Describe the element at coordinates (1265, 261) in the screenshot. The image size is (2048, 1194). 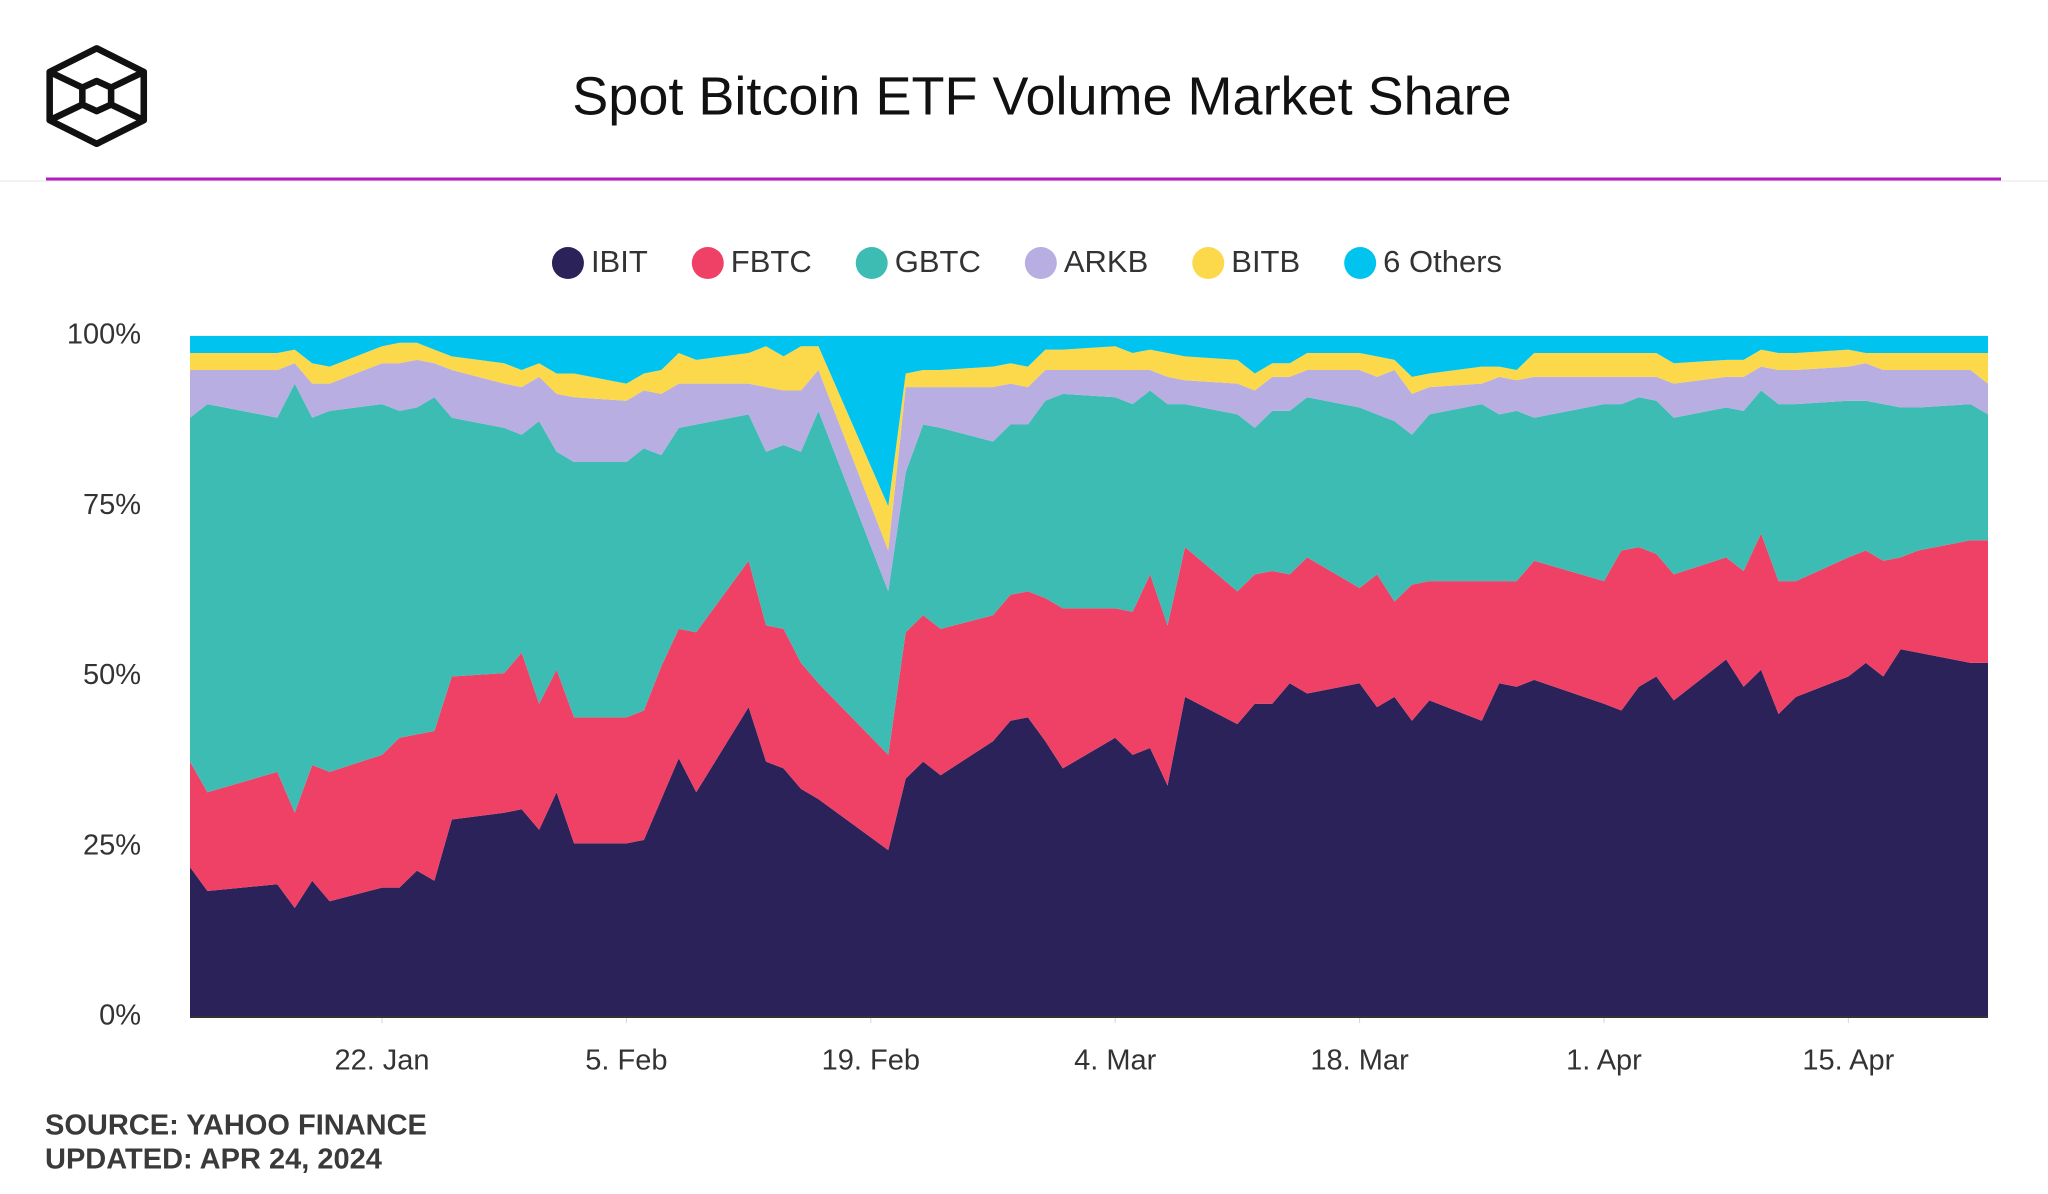
I see `legend-label: BITB` at that location.